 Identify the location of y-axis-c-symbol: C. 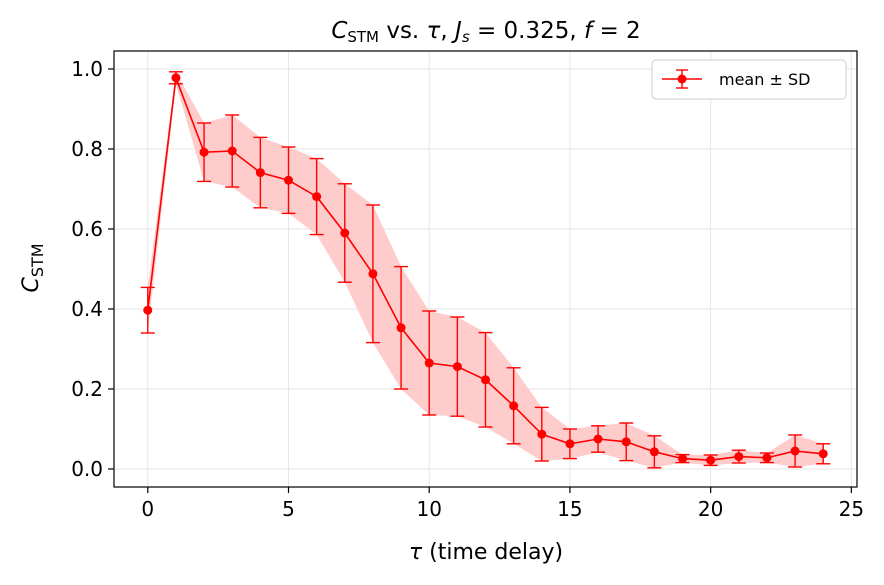
(31, 285).